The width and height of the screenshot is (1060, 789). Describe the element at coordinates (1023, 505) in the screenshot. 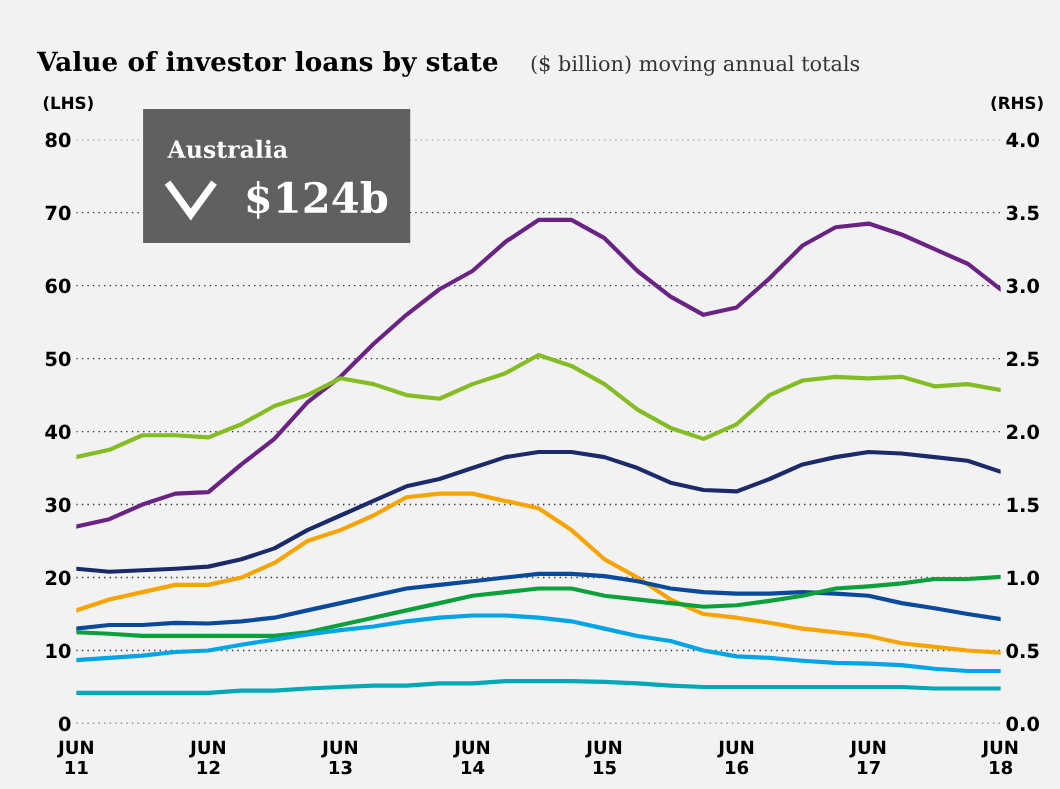

I see `y2-tick-label: 1.5` at that location.